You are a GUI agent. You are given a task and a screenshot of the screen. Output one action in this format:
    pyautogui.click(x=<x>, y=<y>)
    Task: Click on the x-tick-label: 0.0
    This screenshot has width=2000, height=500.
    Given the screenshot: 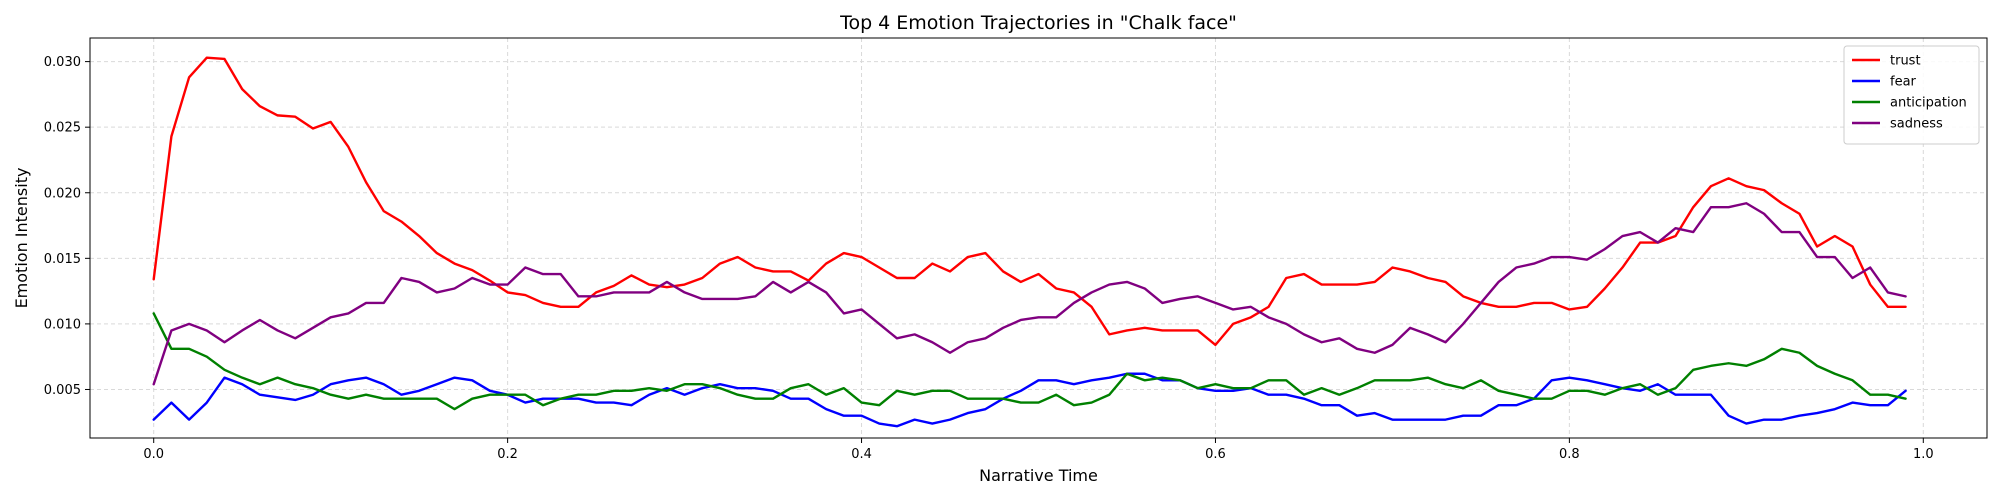 What is the action you would take?
    pyautogui.click(x=153, y=454)
    